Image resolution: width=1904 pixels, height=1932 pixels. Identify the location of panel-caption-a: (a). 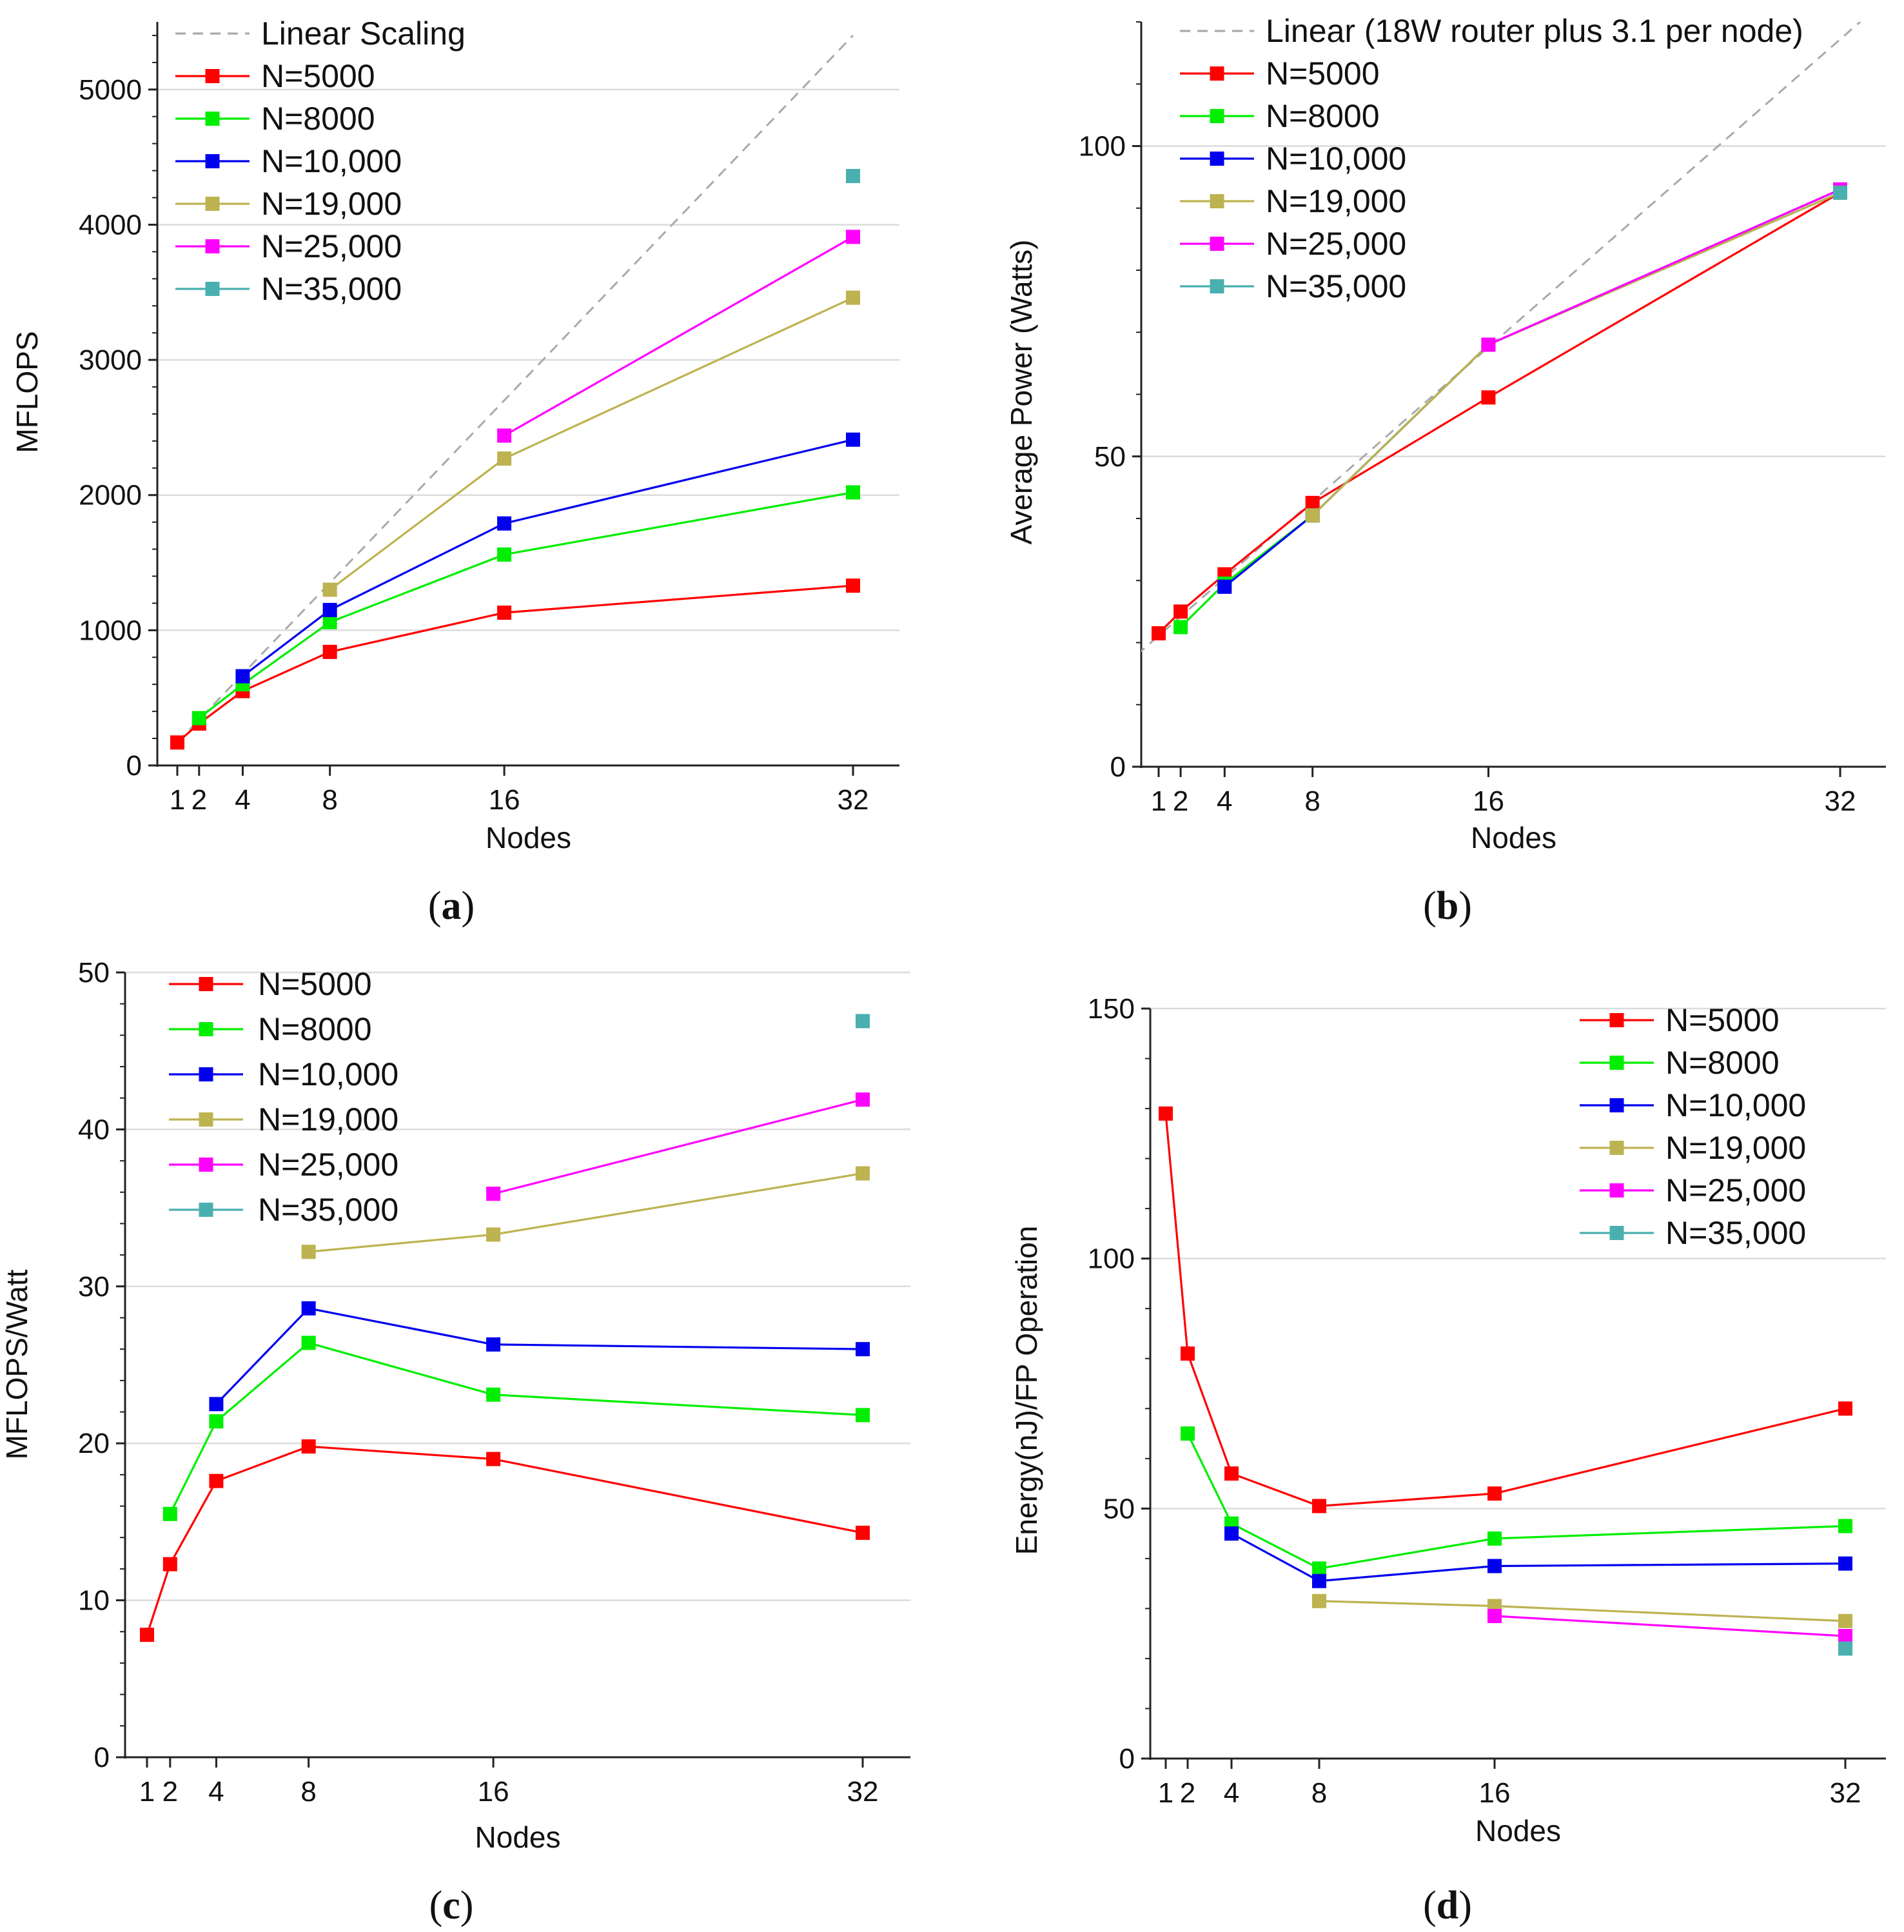
(452, 906).